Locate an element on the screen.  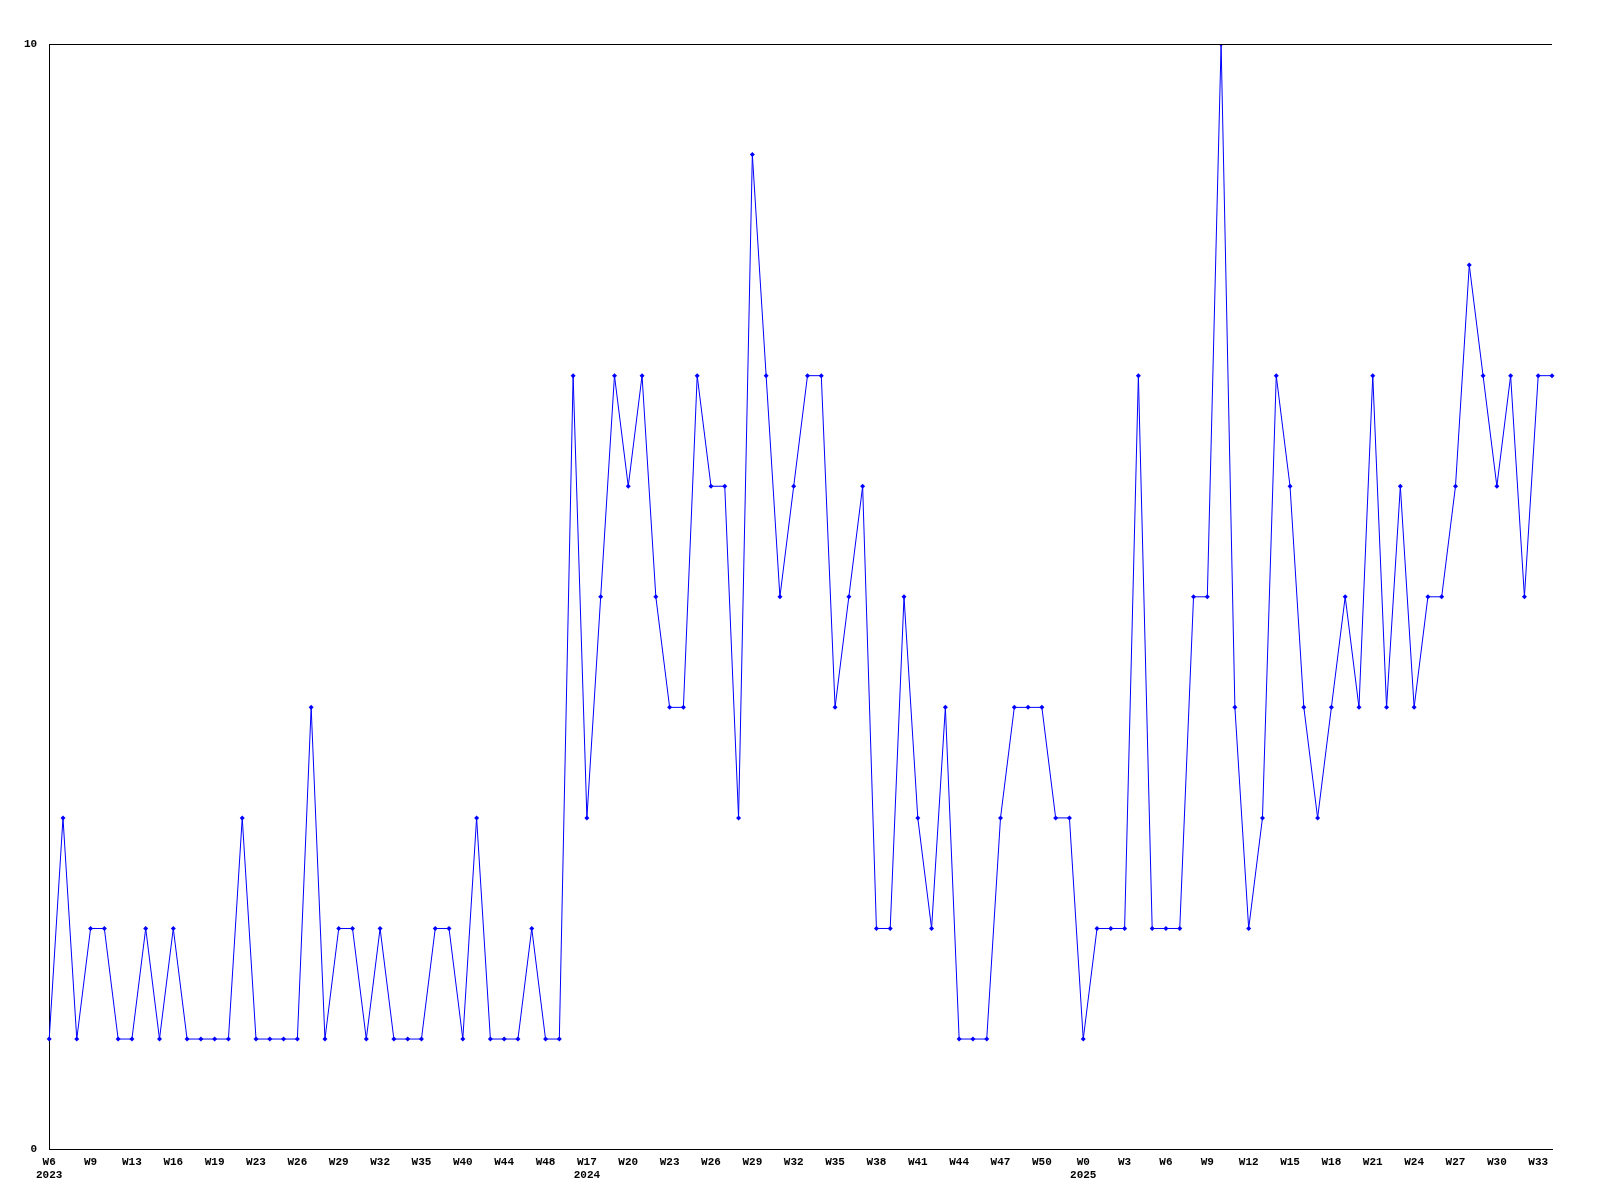
x-tick-label: W47 is located at coordinates (1000, 1161).